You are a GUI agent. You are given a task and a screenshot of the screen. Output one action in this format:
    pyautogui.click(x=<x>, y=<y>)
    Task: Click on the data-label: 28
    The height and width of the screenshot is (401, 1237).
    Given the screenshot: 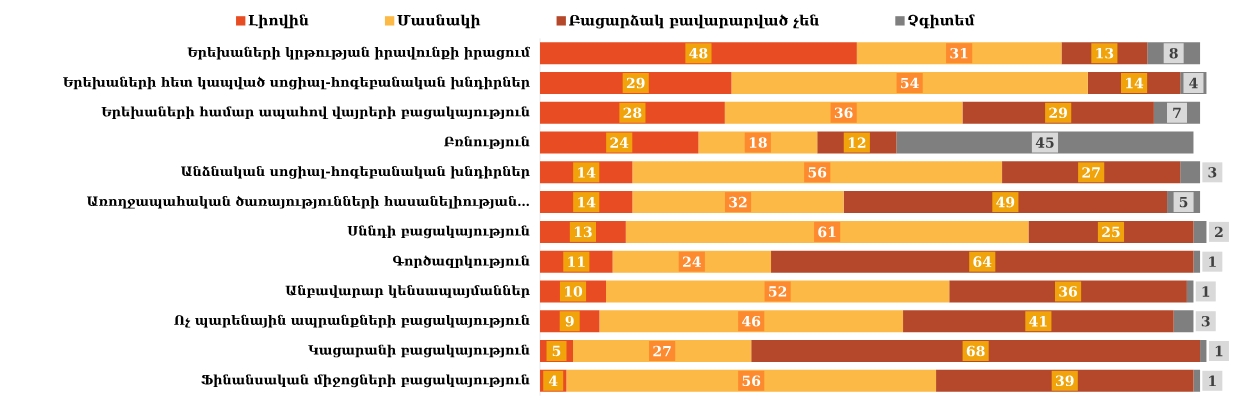 What is the action you would take?
    pyautogui.click(x=632, y=113)
    